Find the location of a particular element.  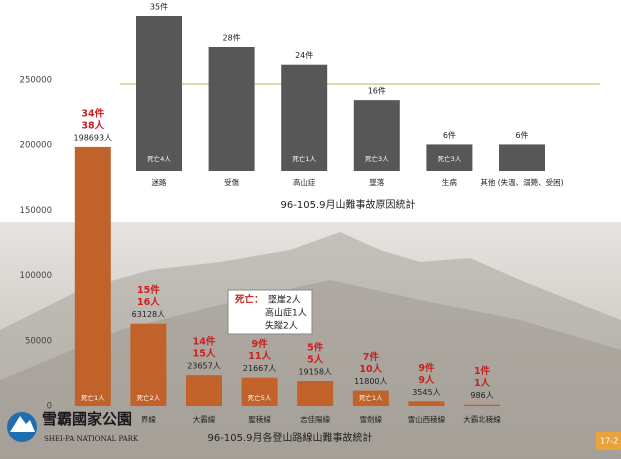

callout-line: 高山症1人 is located at coordinates (286, 313).